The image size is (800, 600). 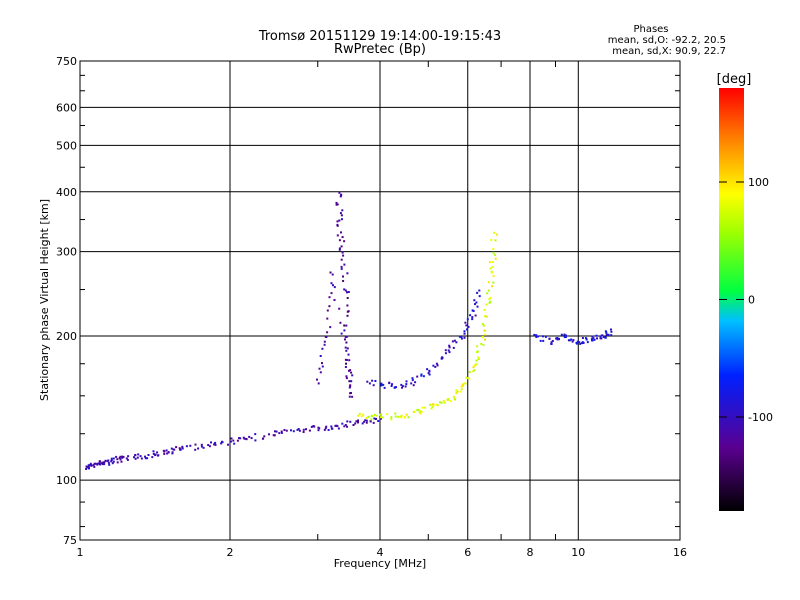 I want to click on colorbar-tick-label: -100, so click(x=760, y=417).